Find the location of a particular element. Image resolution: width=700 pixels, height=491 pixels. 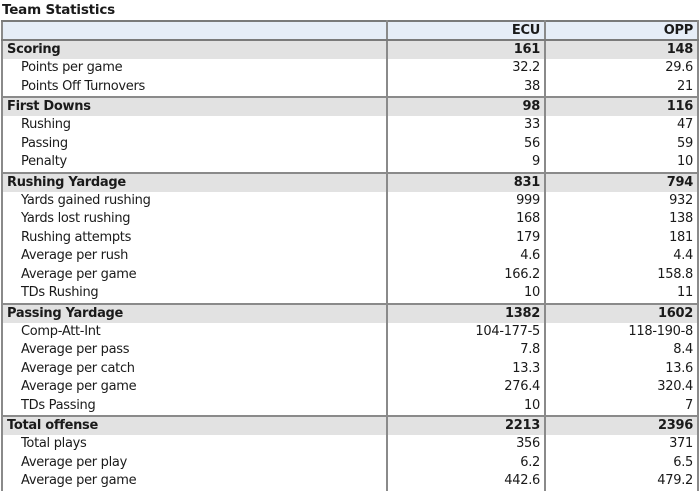

section-opp-value: 148 is located at coordinates (621, 49).